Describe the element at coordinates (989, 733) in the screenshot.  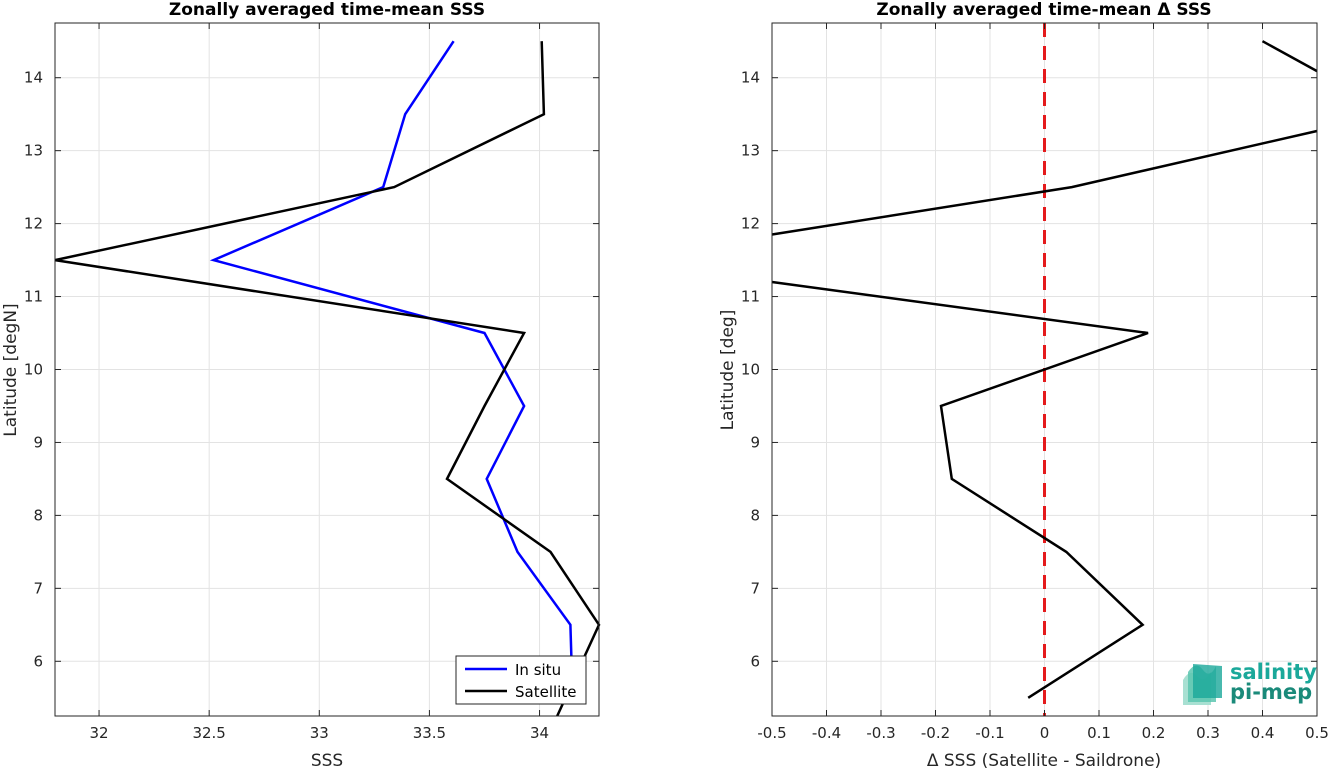
I see `x-tick-label: -0.1` at that location.